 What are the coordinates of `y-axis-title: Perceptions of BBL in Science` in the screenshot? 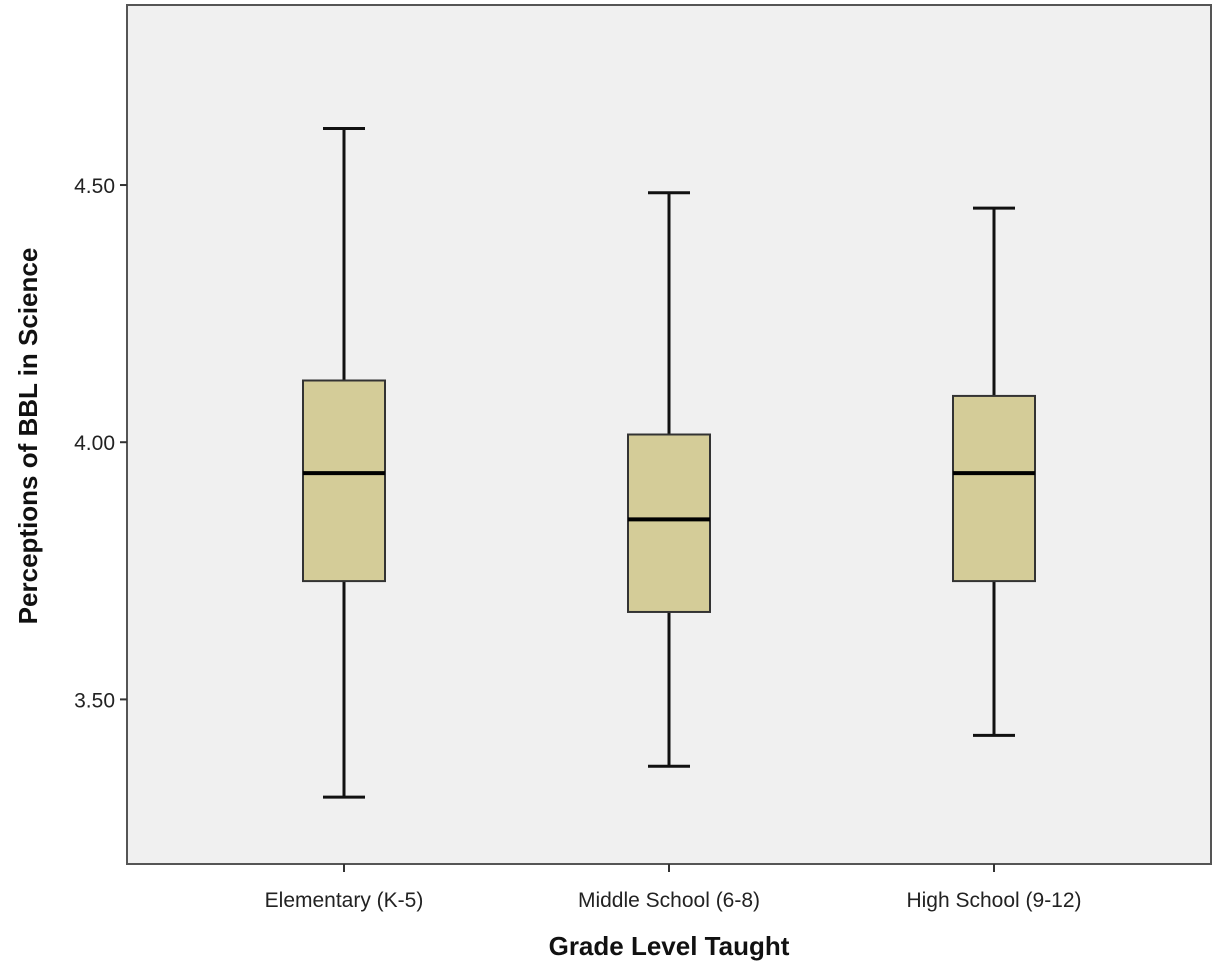 It's located at (28, 436).